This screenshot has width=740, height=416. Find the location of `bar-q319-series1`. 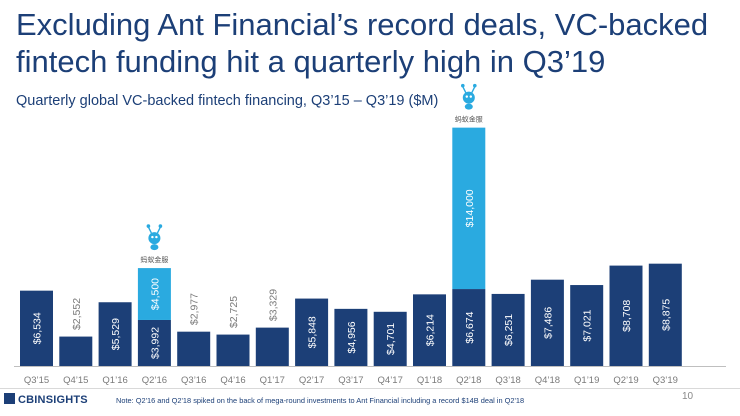

bar-q319-series1 is located at coordinates (665, 314).